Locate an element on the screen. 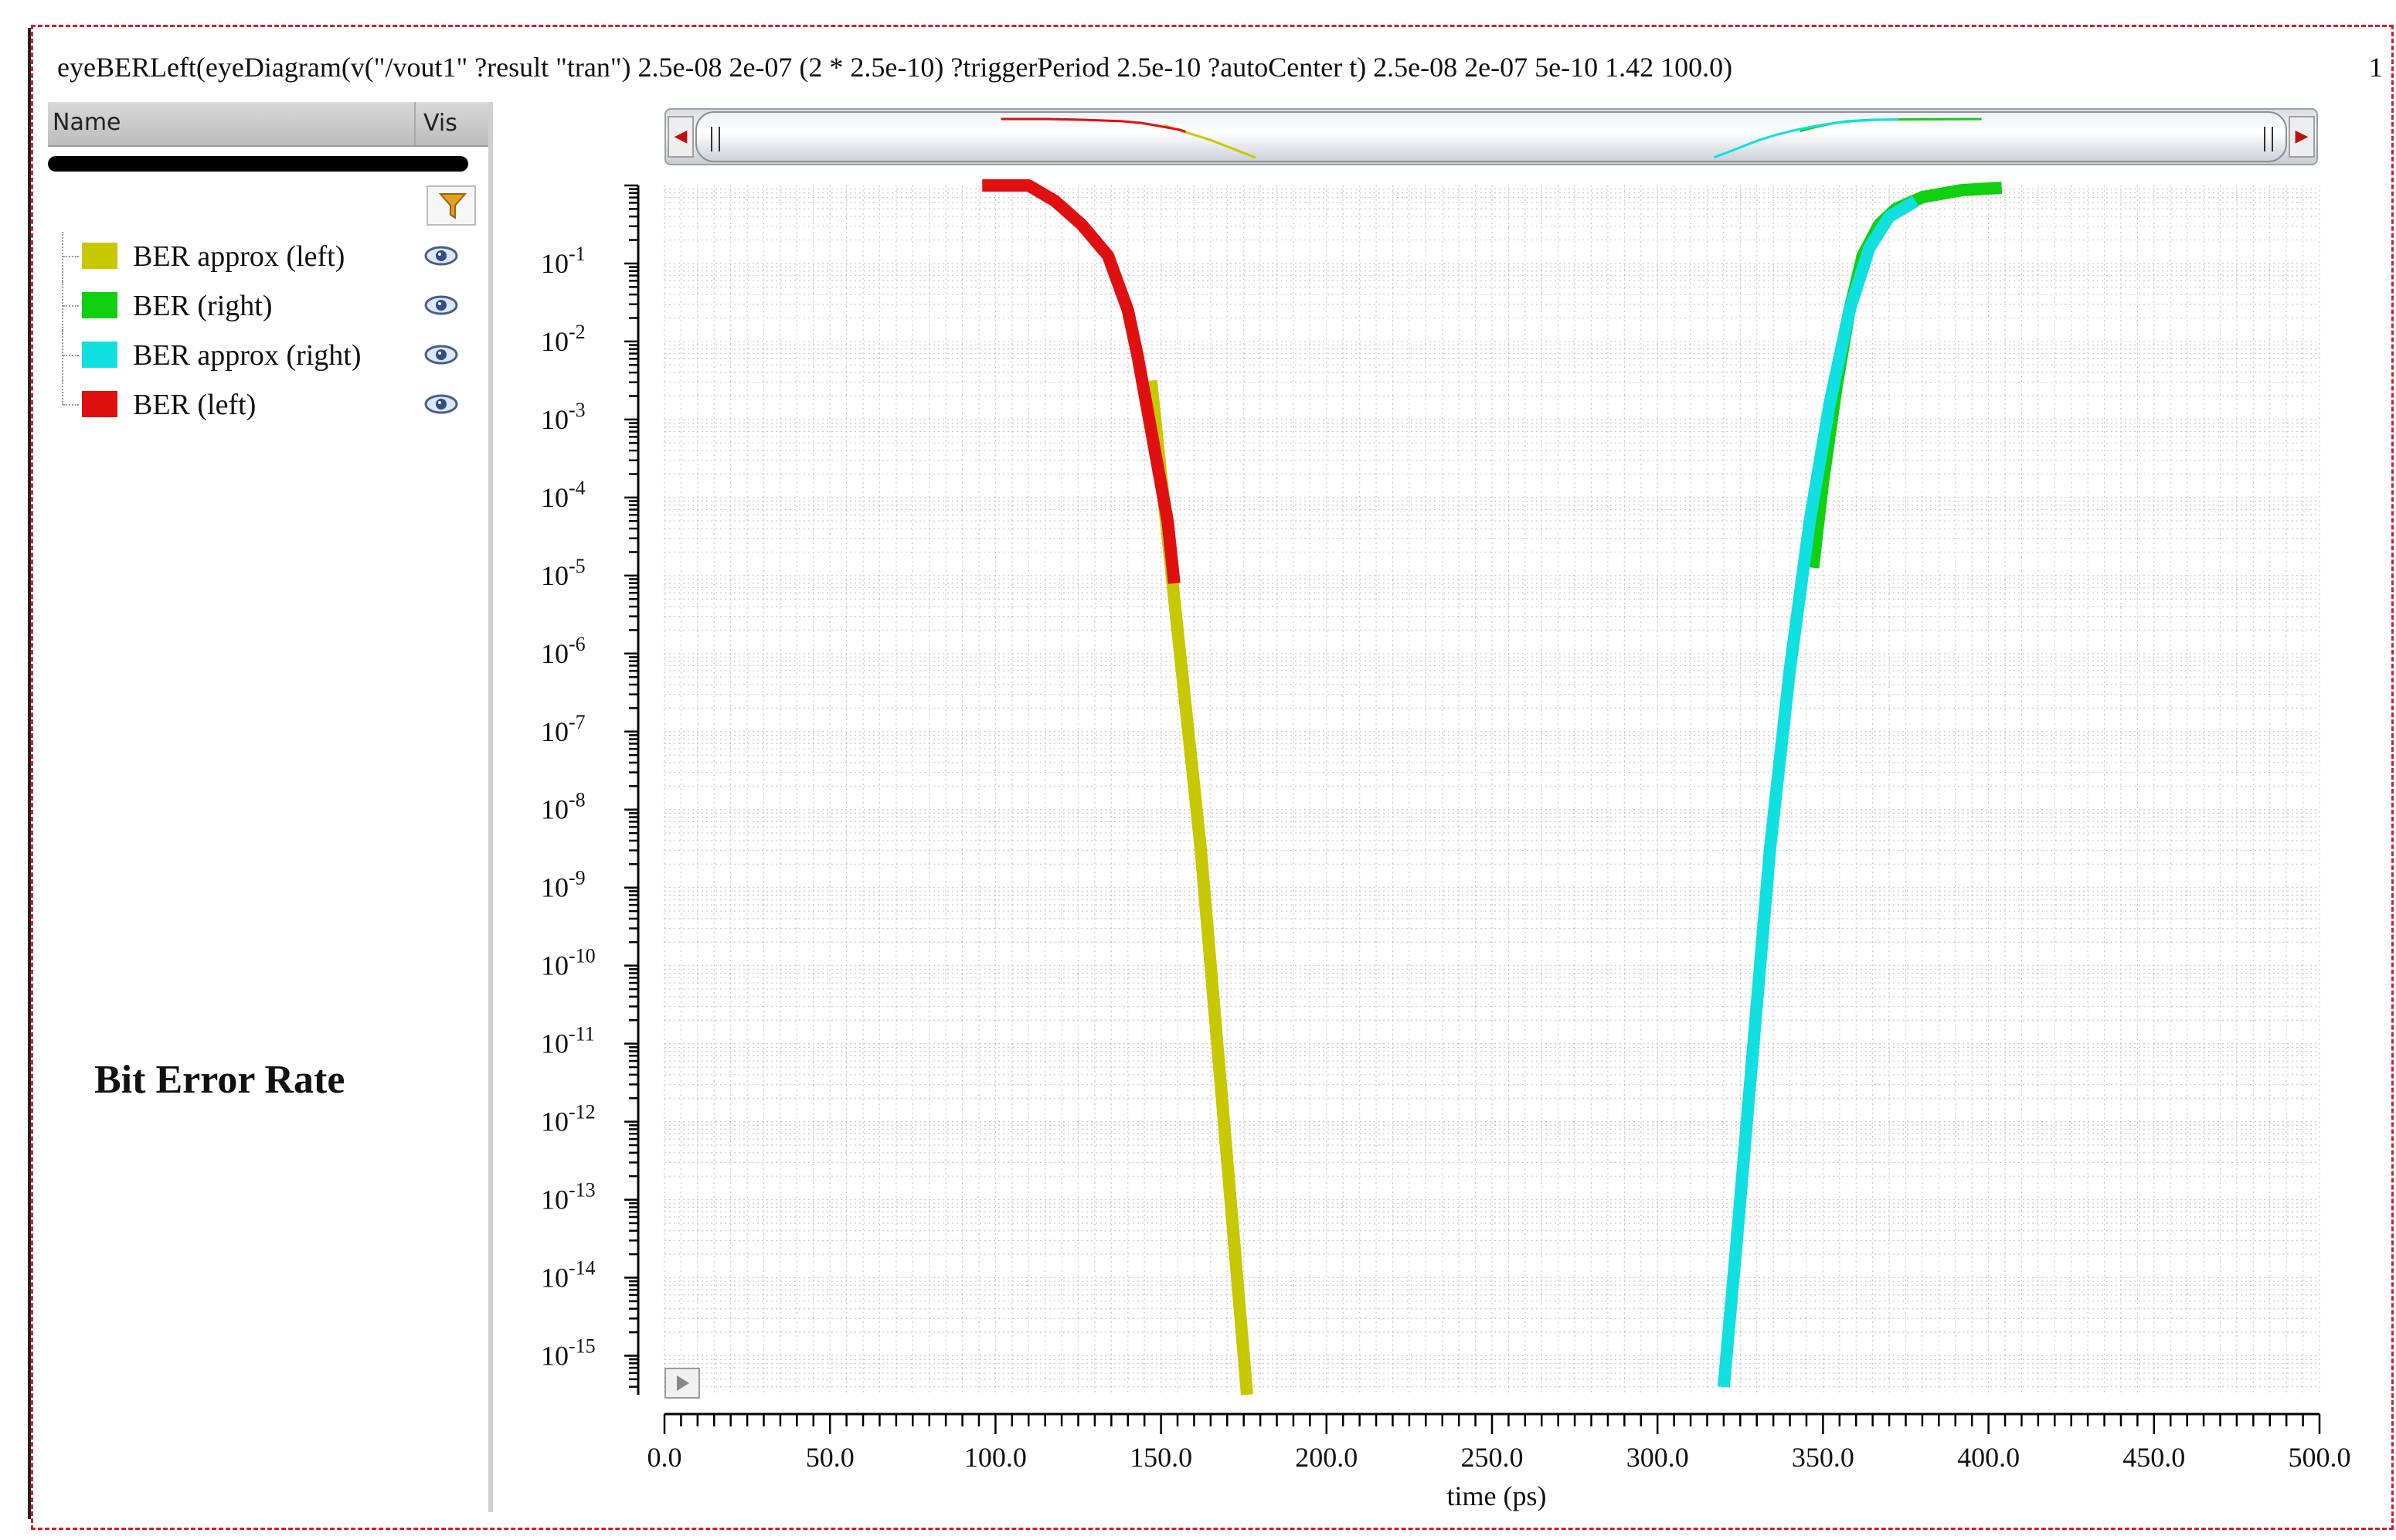 This screenshot has height=1540, width=2396. column-header-vis: Vis is located at coordinates (435, 123).